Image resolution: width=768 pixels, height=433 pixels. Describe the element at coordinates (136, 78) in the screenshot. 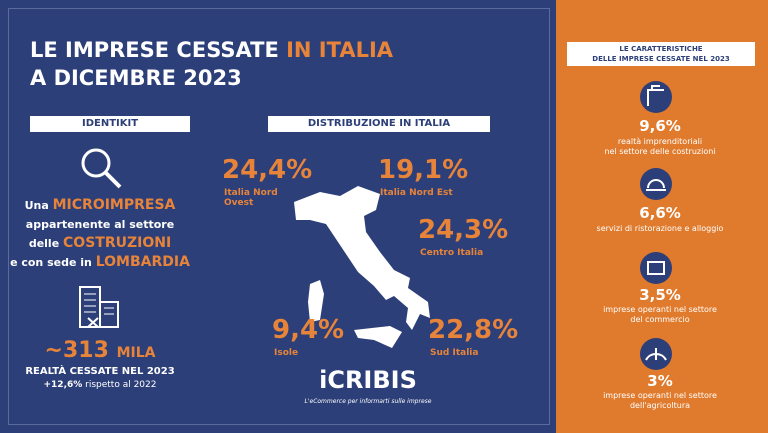

I see `title-line2: A DICEMBRE 2023` at that location.